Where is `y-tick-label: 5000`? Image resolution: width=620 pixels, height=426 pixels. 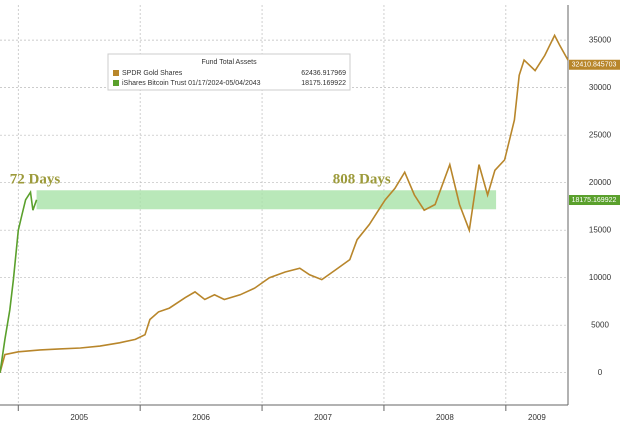
y-tick-label: 5000 is located at coordinates (600, 324).